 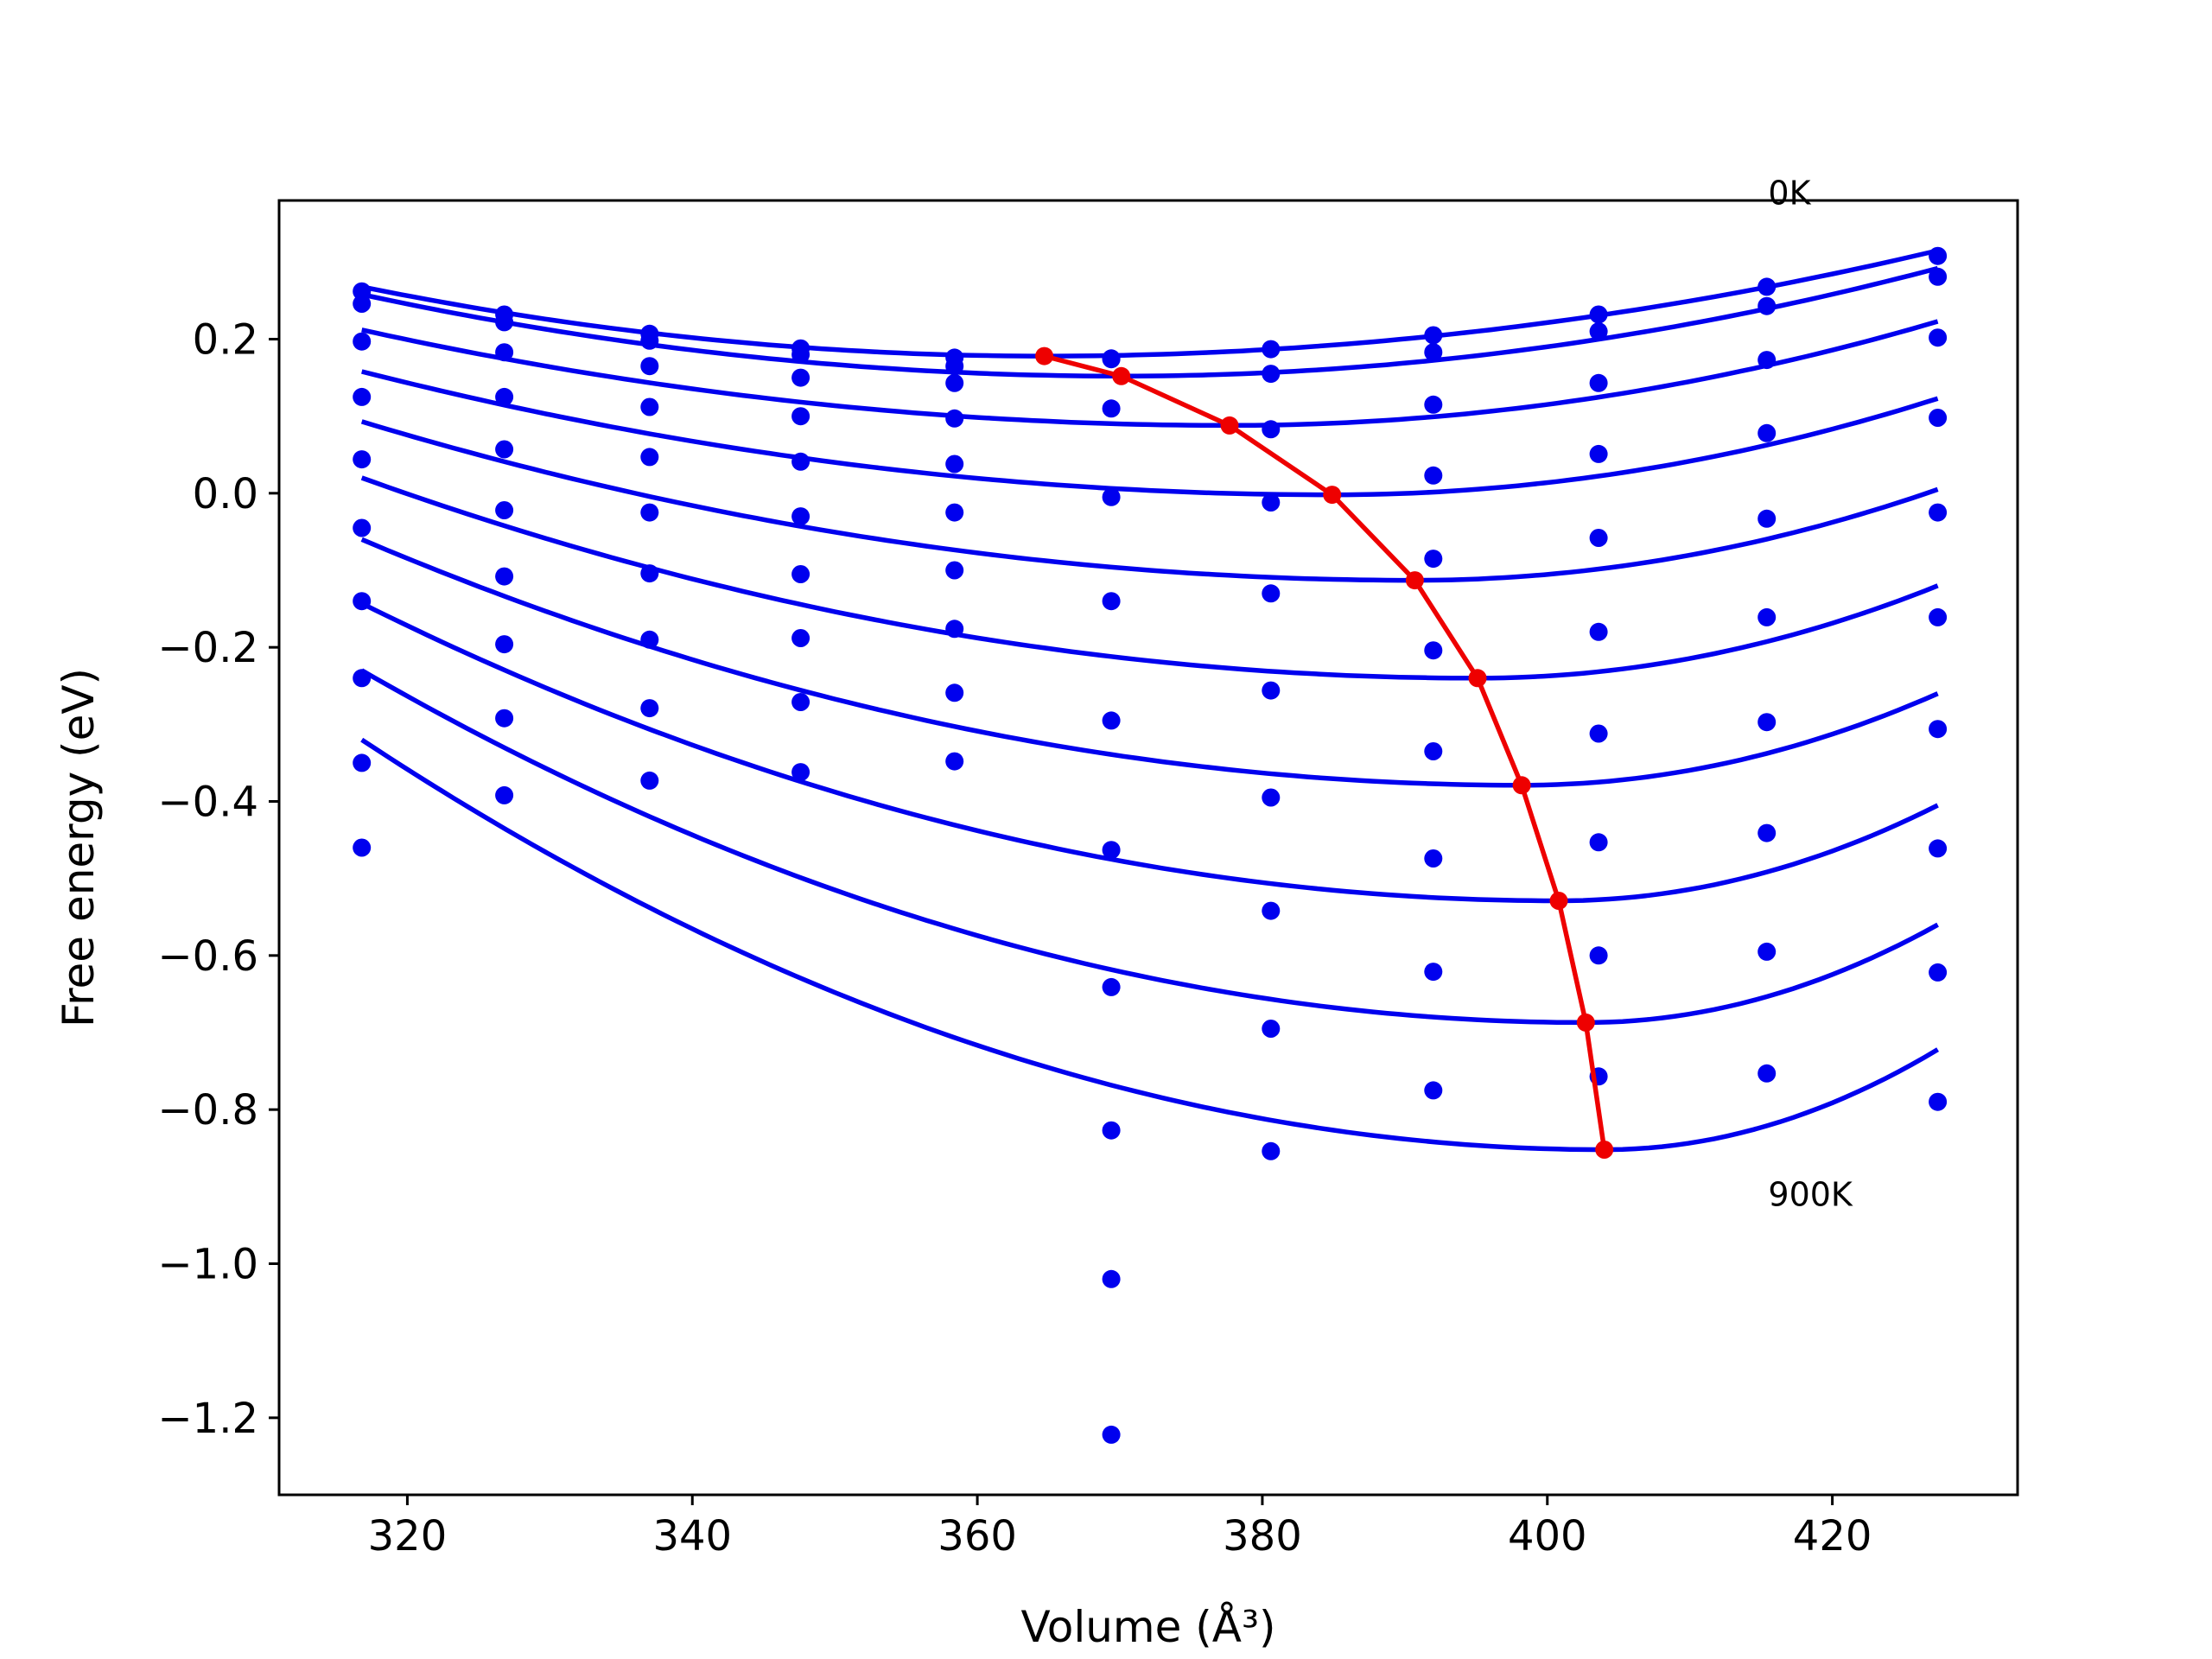 What do you see at coordinates (225, 340) in the screenshot?
I see `y-tick-label: 0.2` at bounding box center [225, 340].